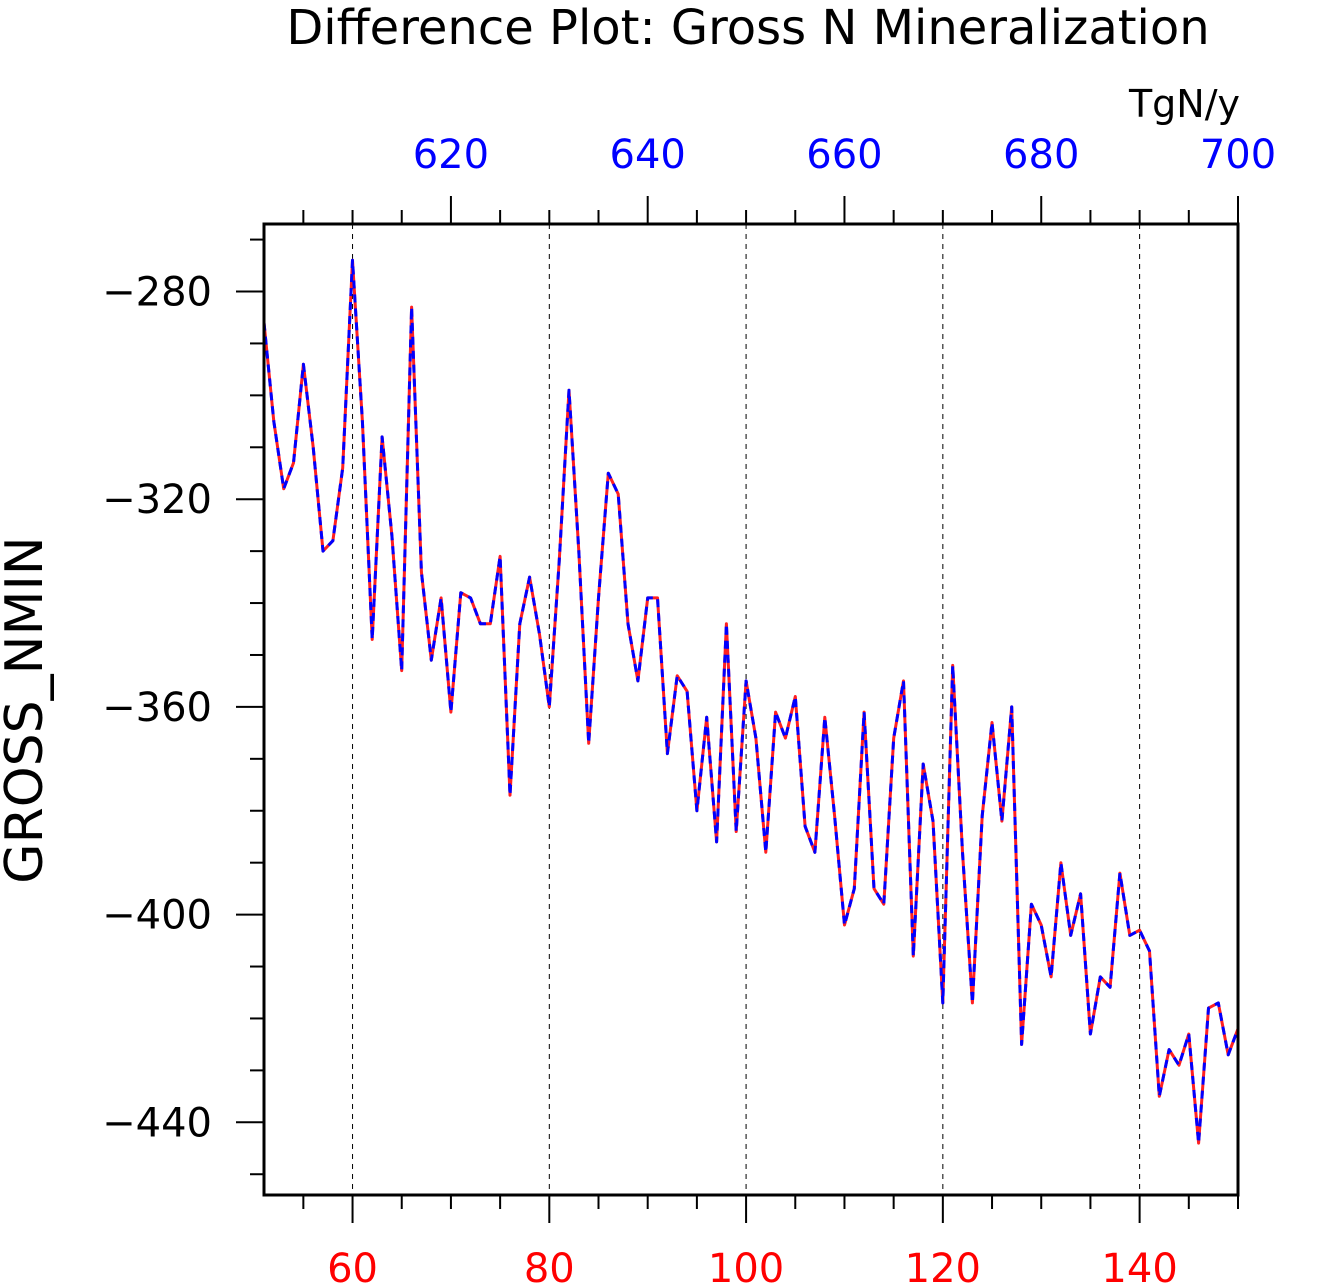 This screenshot has height=1286, width=1334. What do you see at coordinates (27, 709) in the screenshot?
I see `y-axis-label: GROSS_NMIN` at bounding box center [27, 709].